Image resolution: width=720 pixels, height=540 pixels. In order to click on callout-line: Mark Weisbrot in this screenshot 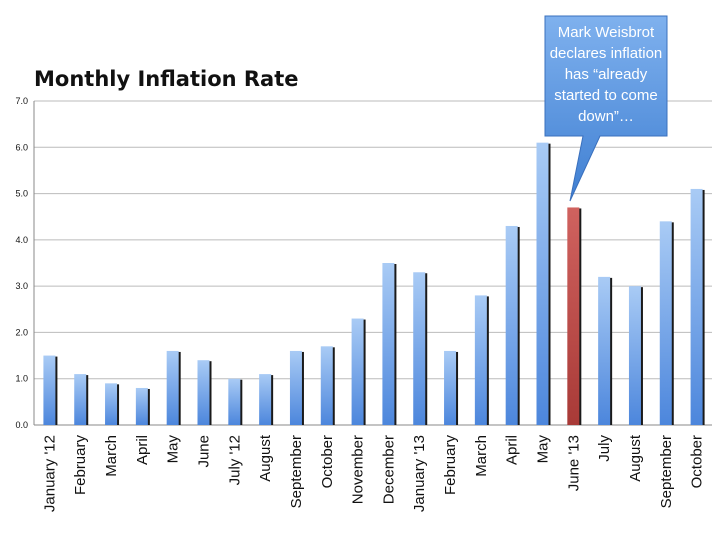, I will do `click(606, 32)`.